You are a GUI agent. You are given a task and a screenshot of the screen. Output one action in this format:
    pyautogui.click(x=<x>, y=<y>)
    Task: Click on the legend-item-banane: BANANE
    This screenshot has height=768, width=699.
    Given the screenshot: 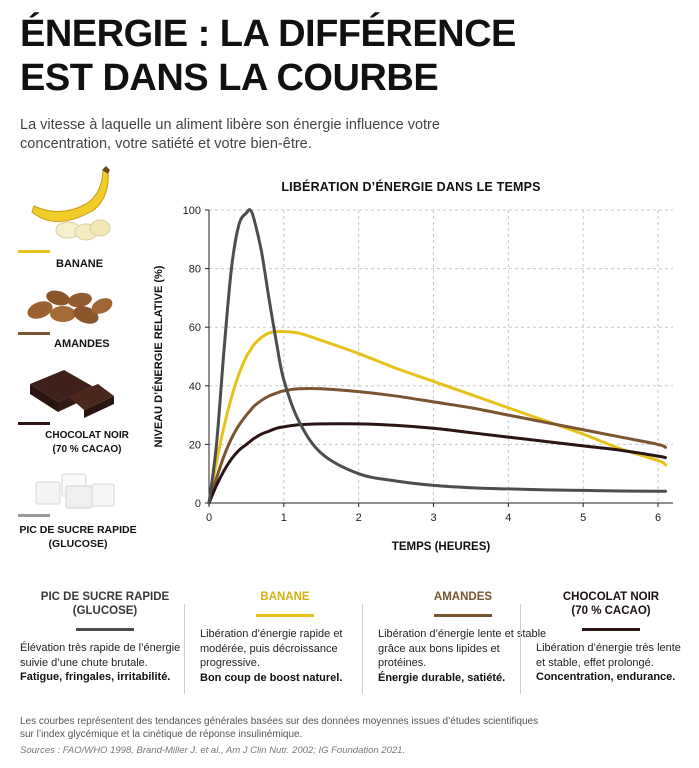 What is the action you would take?
    pyautogui.click(x=83, y=218)
    